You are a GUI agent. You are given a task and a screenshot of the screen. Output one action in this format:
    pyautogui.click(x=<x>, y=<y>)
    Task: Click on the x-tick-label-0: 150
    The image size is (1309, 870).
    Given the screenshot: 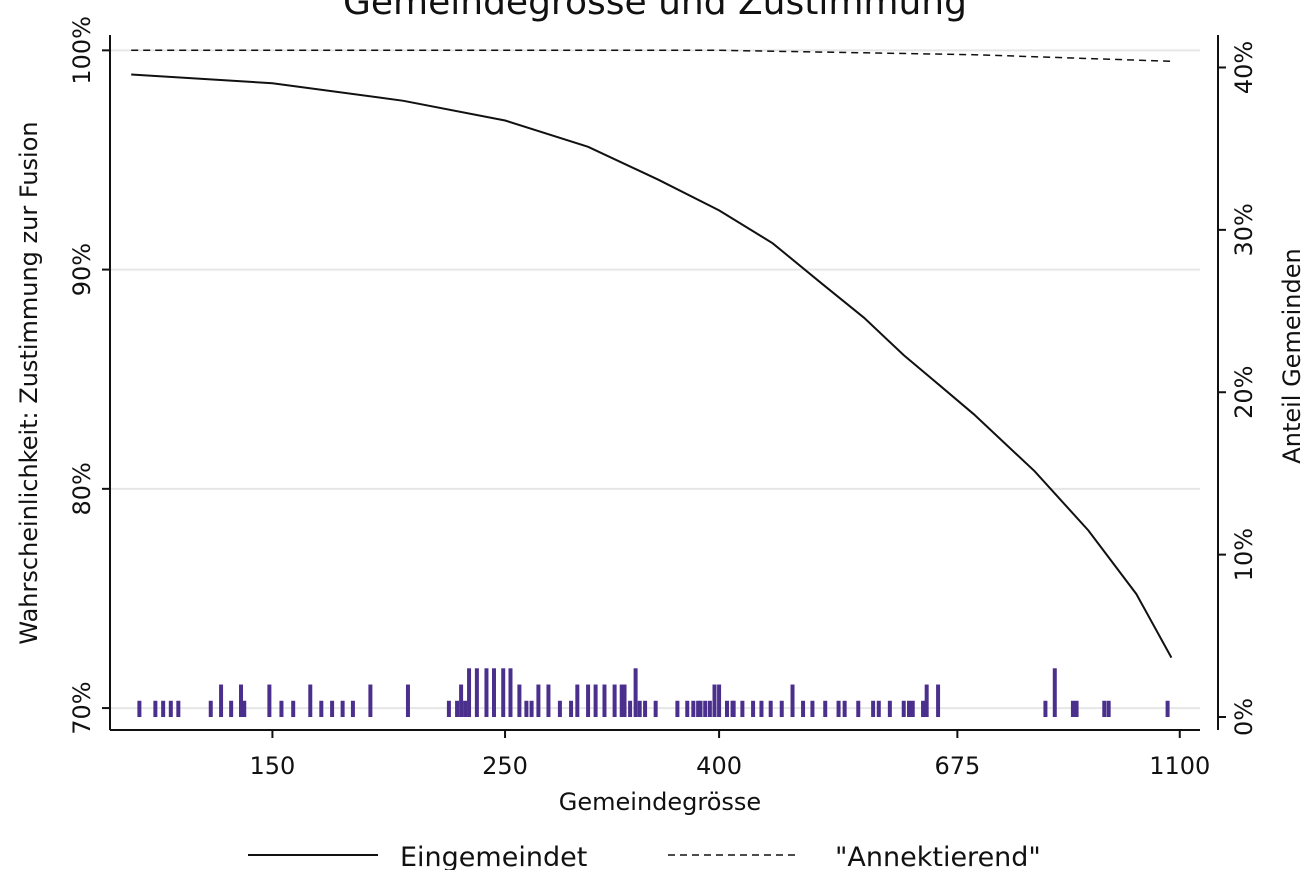 What is the action you would take?
    pyautogui.click(x=273, y=766)
    